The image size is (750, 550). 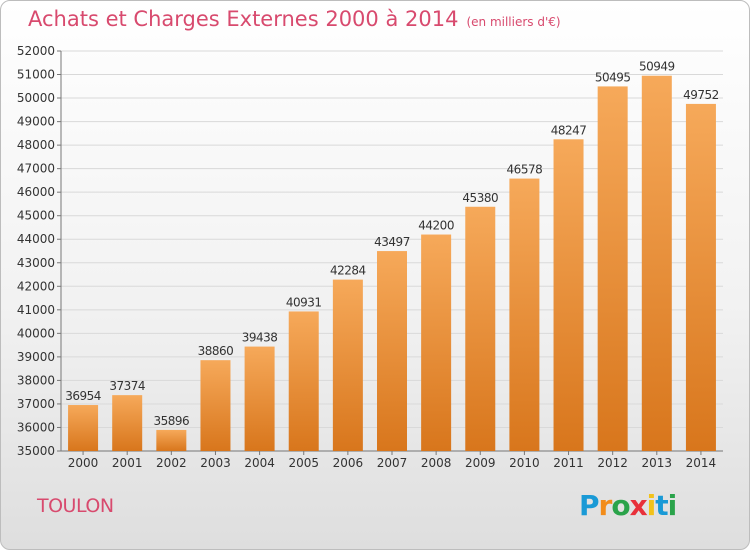 What do you see at coordinates (480, 198) in the screenshot?
I see `data-label-2009: 45380` at bounding box center [480, 198].